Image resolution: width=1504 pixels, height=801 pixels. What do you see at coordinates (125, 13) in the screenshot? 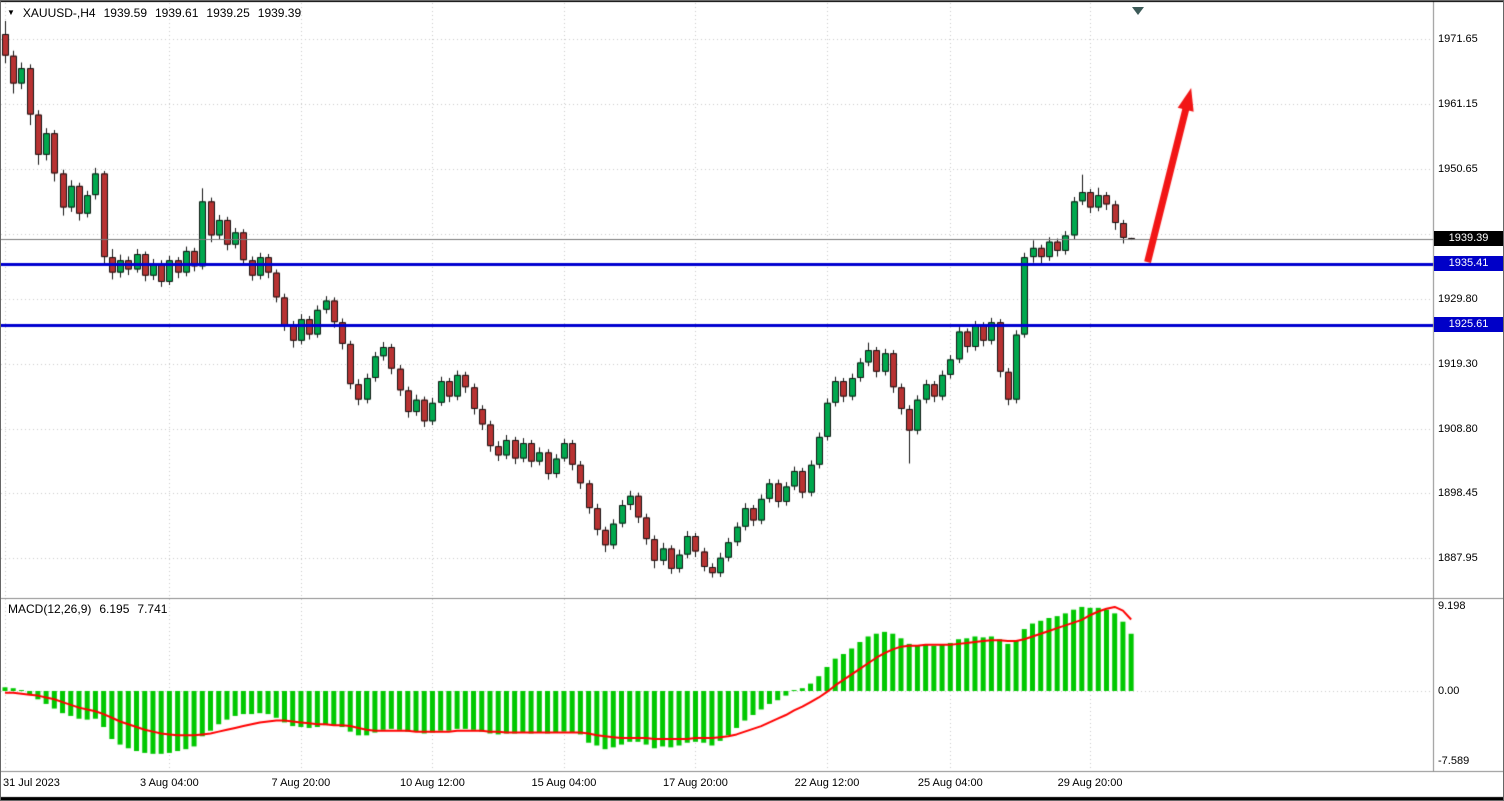
I see `ohlc-open: 1939.59` at bounding box center [125, 13].